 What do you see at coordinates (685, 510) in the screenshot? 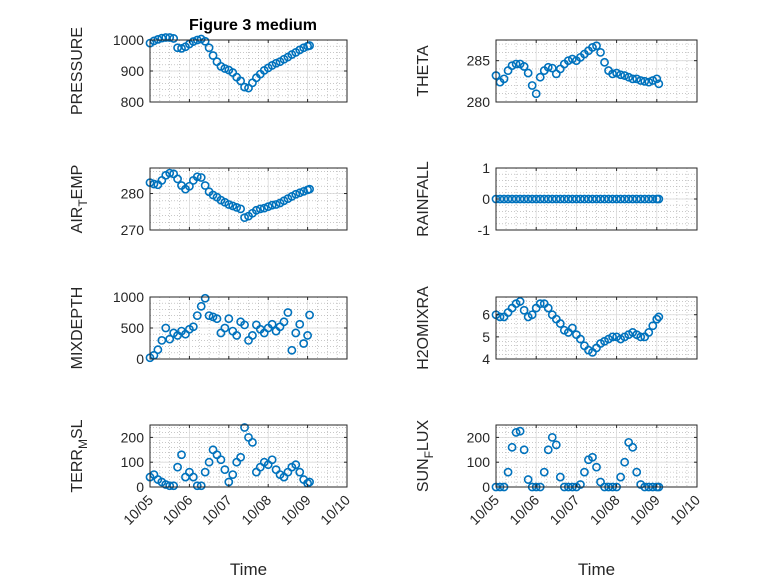
I see `x-tick-label: 10/10` at bounding box center [685, 510].